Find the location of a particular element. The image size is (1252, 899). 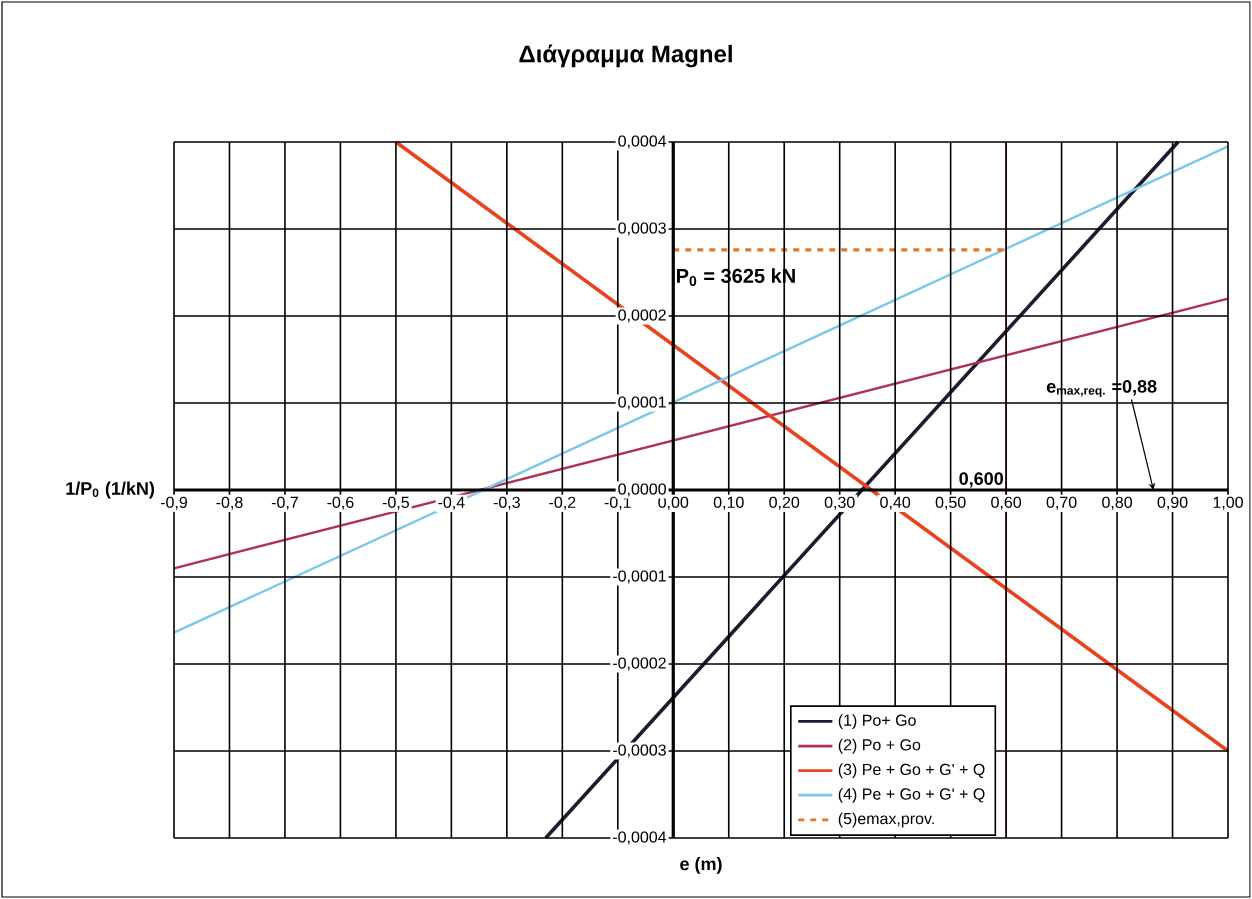

x-tick-label: 0,90 is located at coordinates (1172, 503).